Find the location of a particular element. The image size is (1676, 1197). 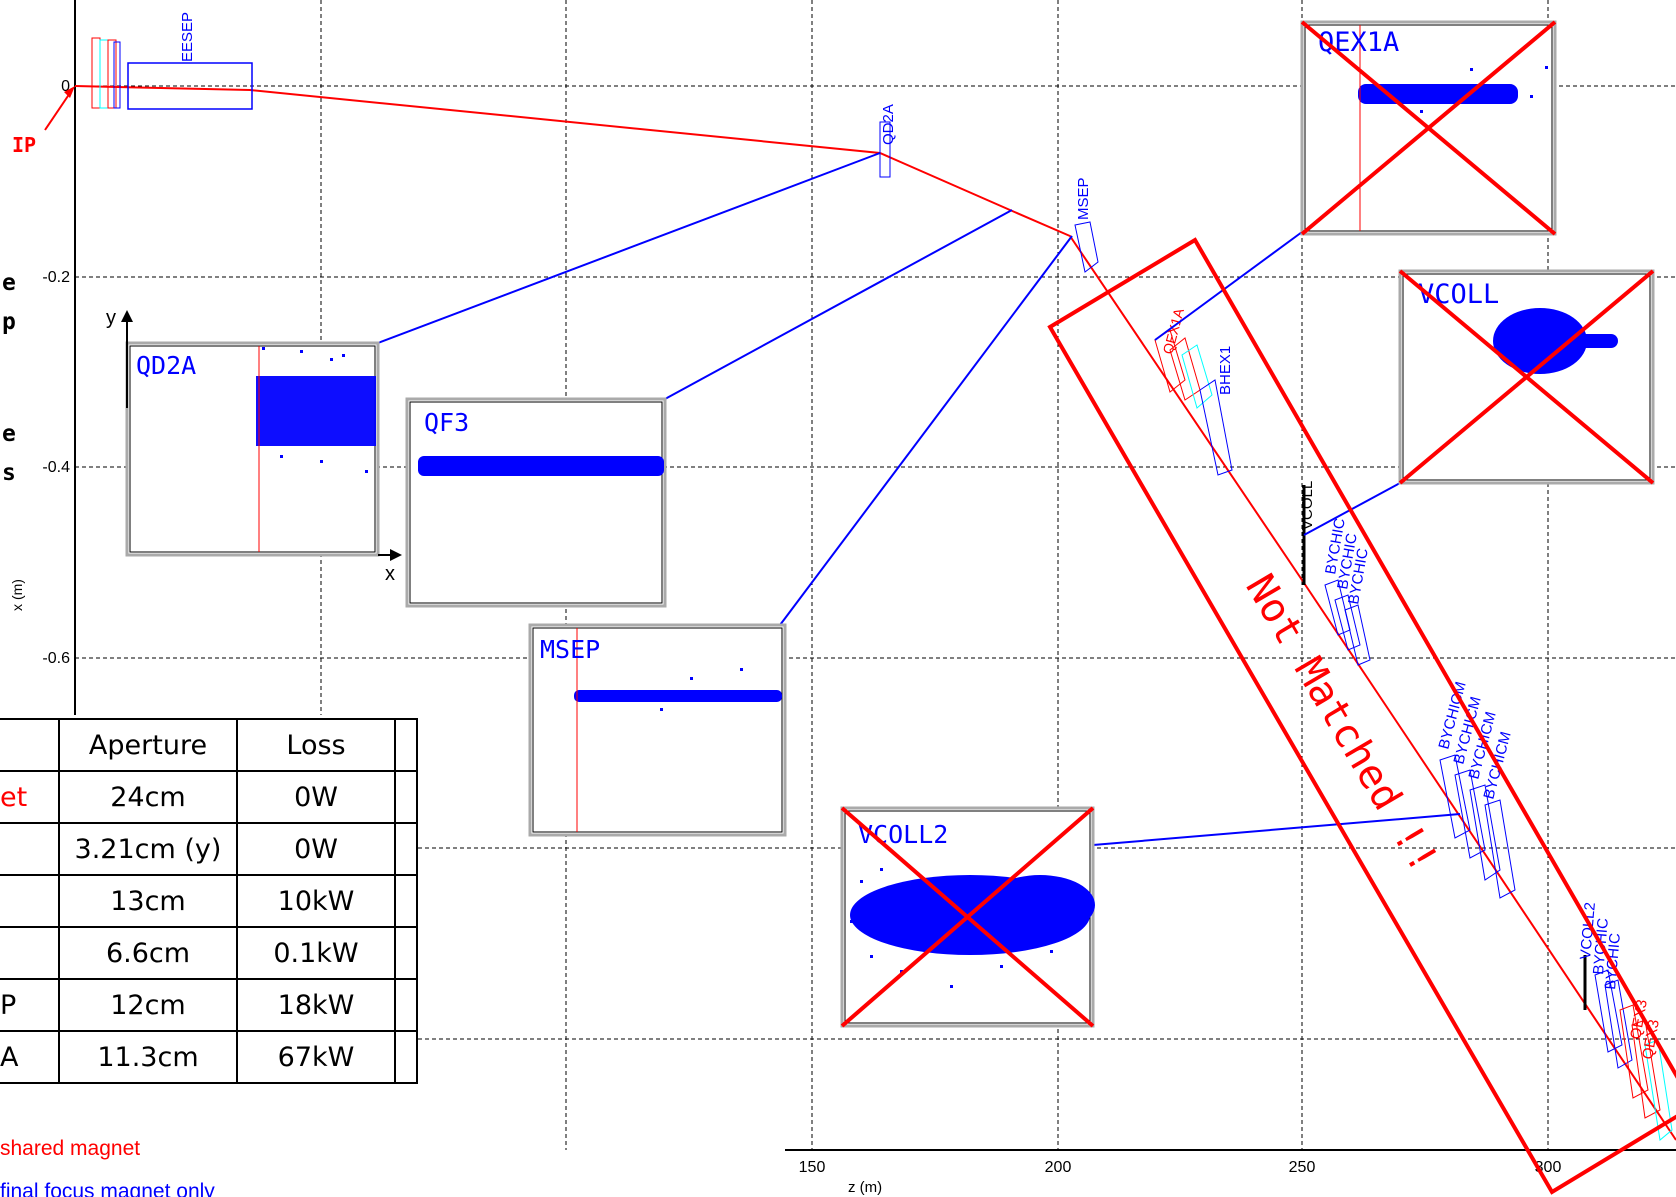

inset-label: QEX1A is located at coordinates (1358, 42).